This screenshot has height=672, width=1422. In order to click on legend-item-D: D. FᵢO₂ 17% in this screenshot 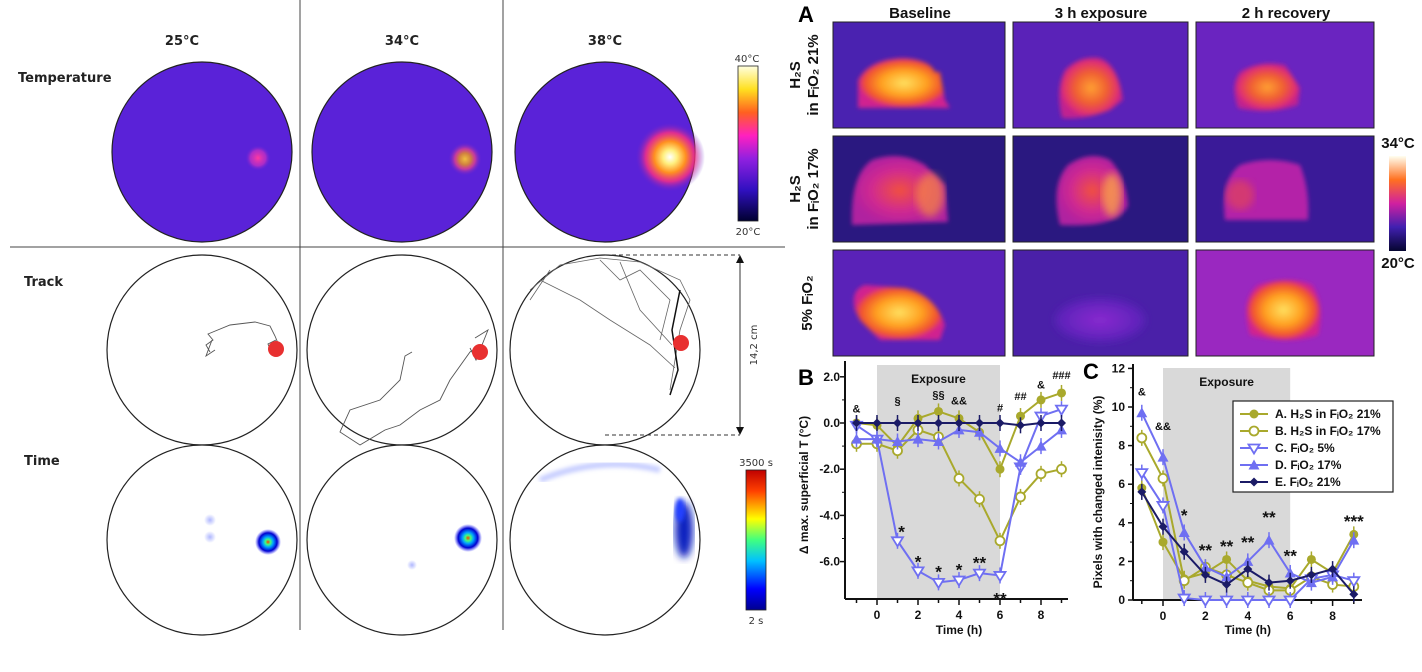, I will do `click(1291, 465)`.